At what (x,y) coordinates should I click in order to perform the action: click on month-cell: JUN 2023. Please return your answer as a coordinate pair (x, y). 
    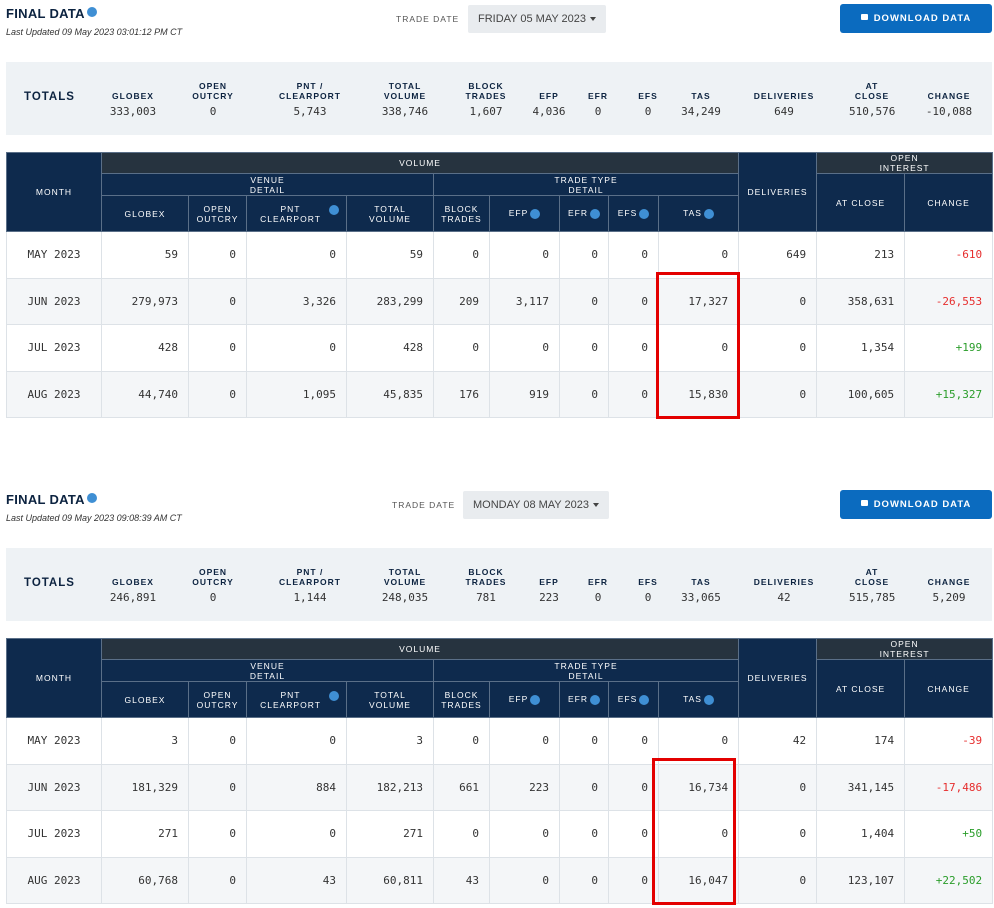
    Looking at the image, I should click on (54, 787).